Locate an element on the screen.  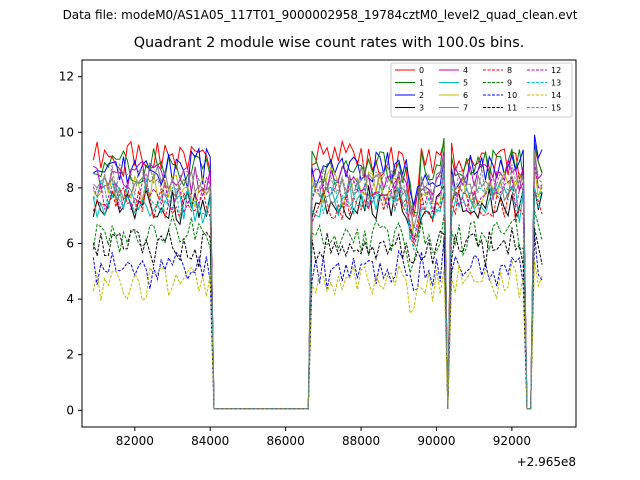
legend-label-8: 8 is located at coordinates (509, 70).